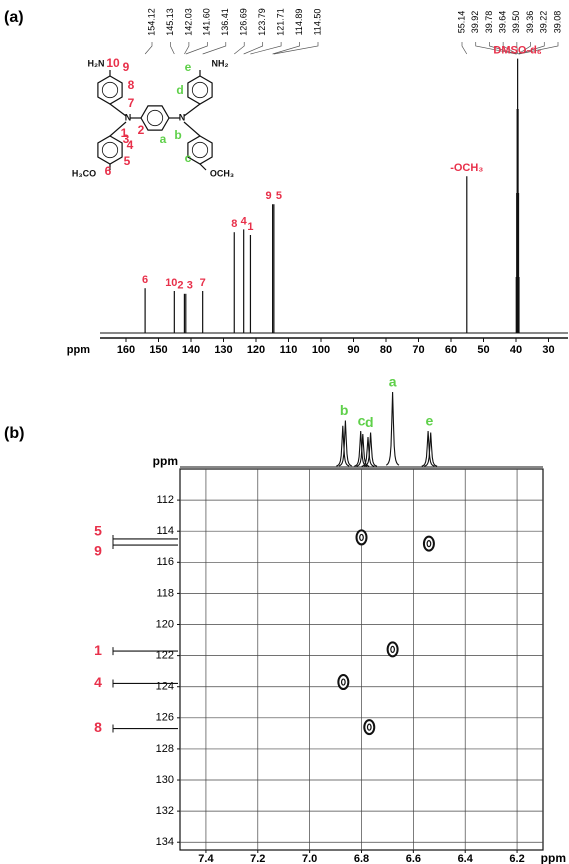 The image size is (569, 864). What do you see at coordinates (165, 687) in the screenshot?
I see `y-tick-label: 124` at bounding box center [165, 687].